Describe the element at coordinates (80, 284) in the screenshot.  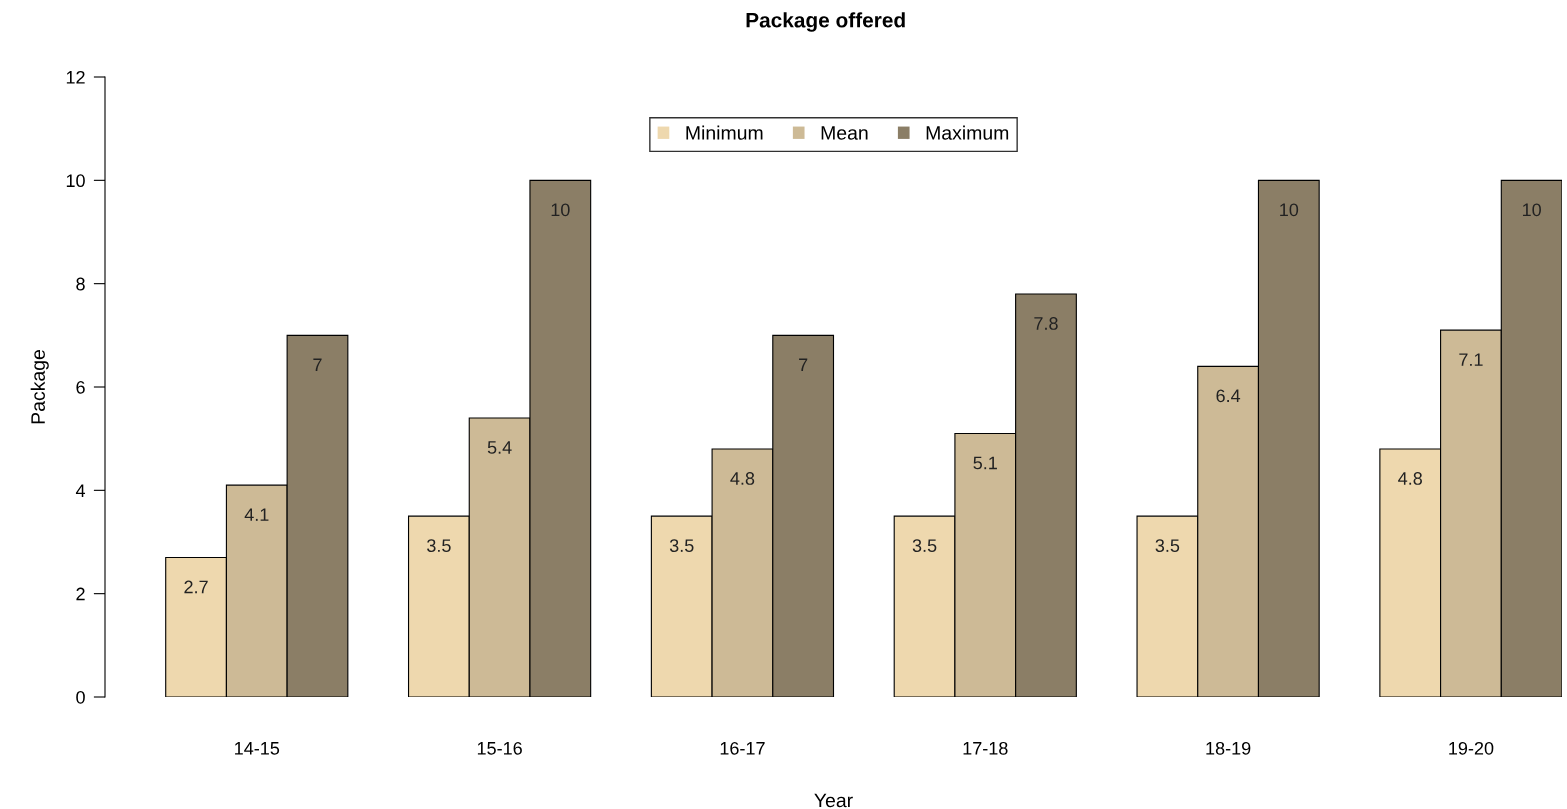
I see `y-tick-label: 8` at that location.